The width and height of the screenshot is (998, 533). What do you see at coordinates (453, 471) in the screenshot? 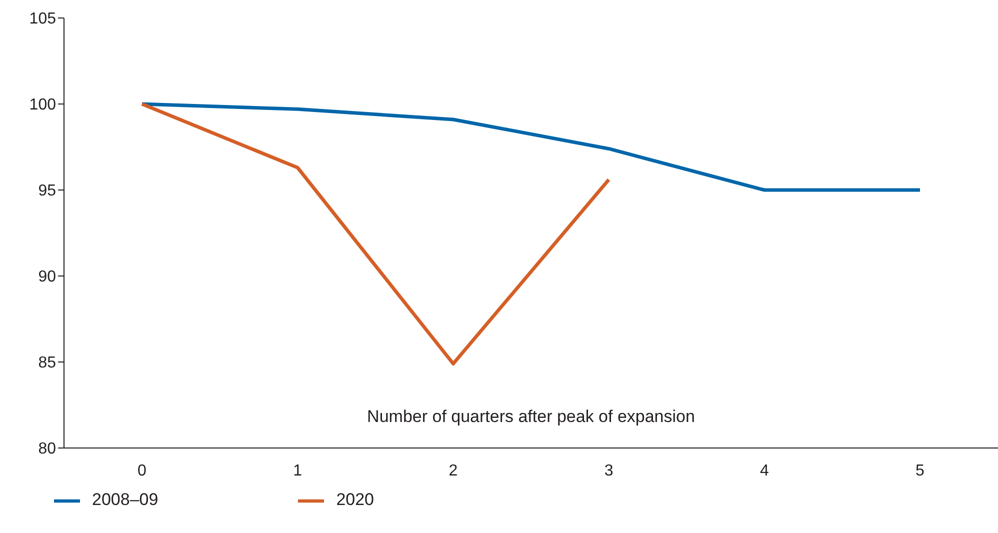
I see `x-tick-label: 2` at bounding box center [453, 471].